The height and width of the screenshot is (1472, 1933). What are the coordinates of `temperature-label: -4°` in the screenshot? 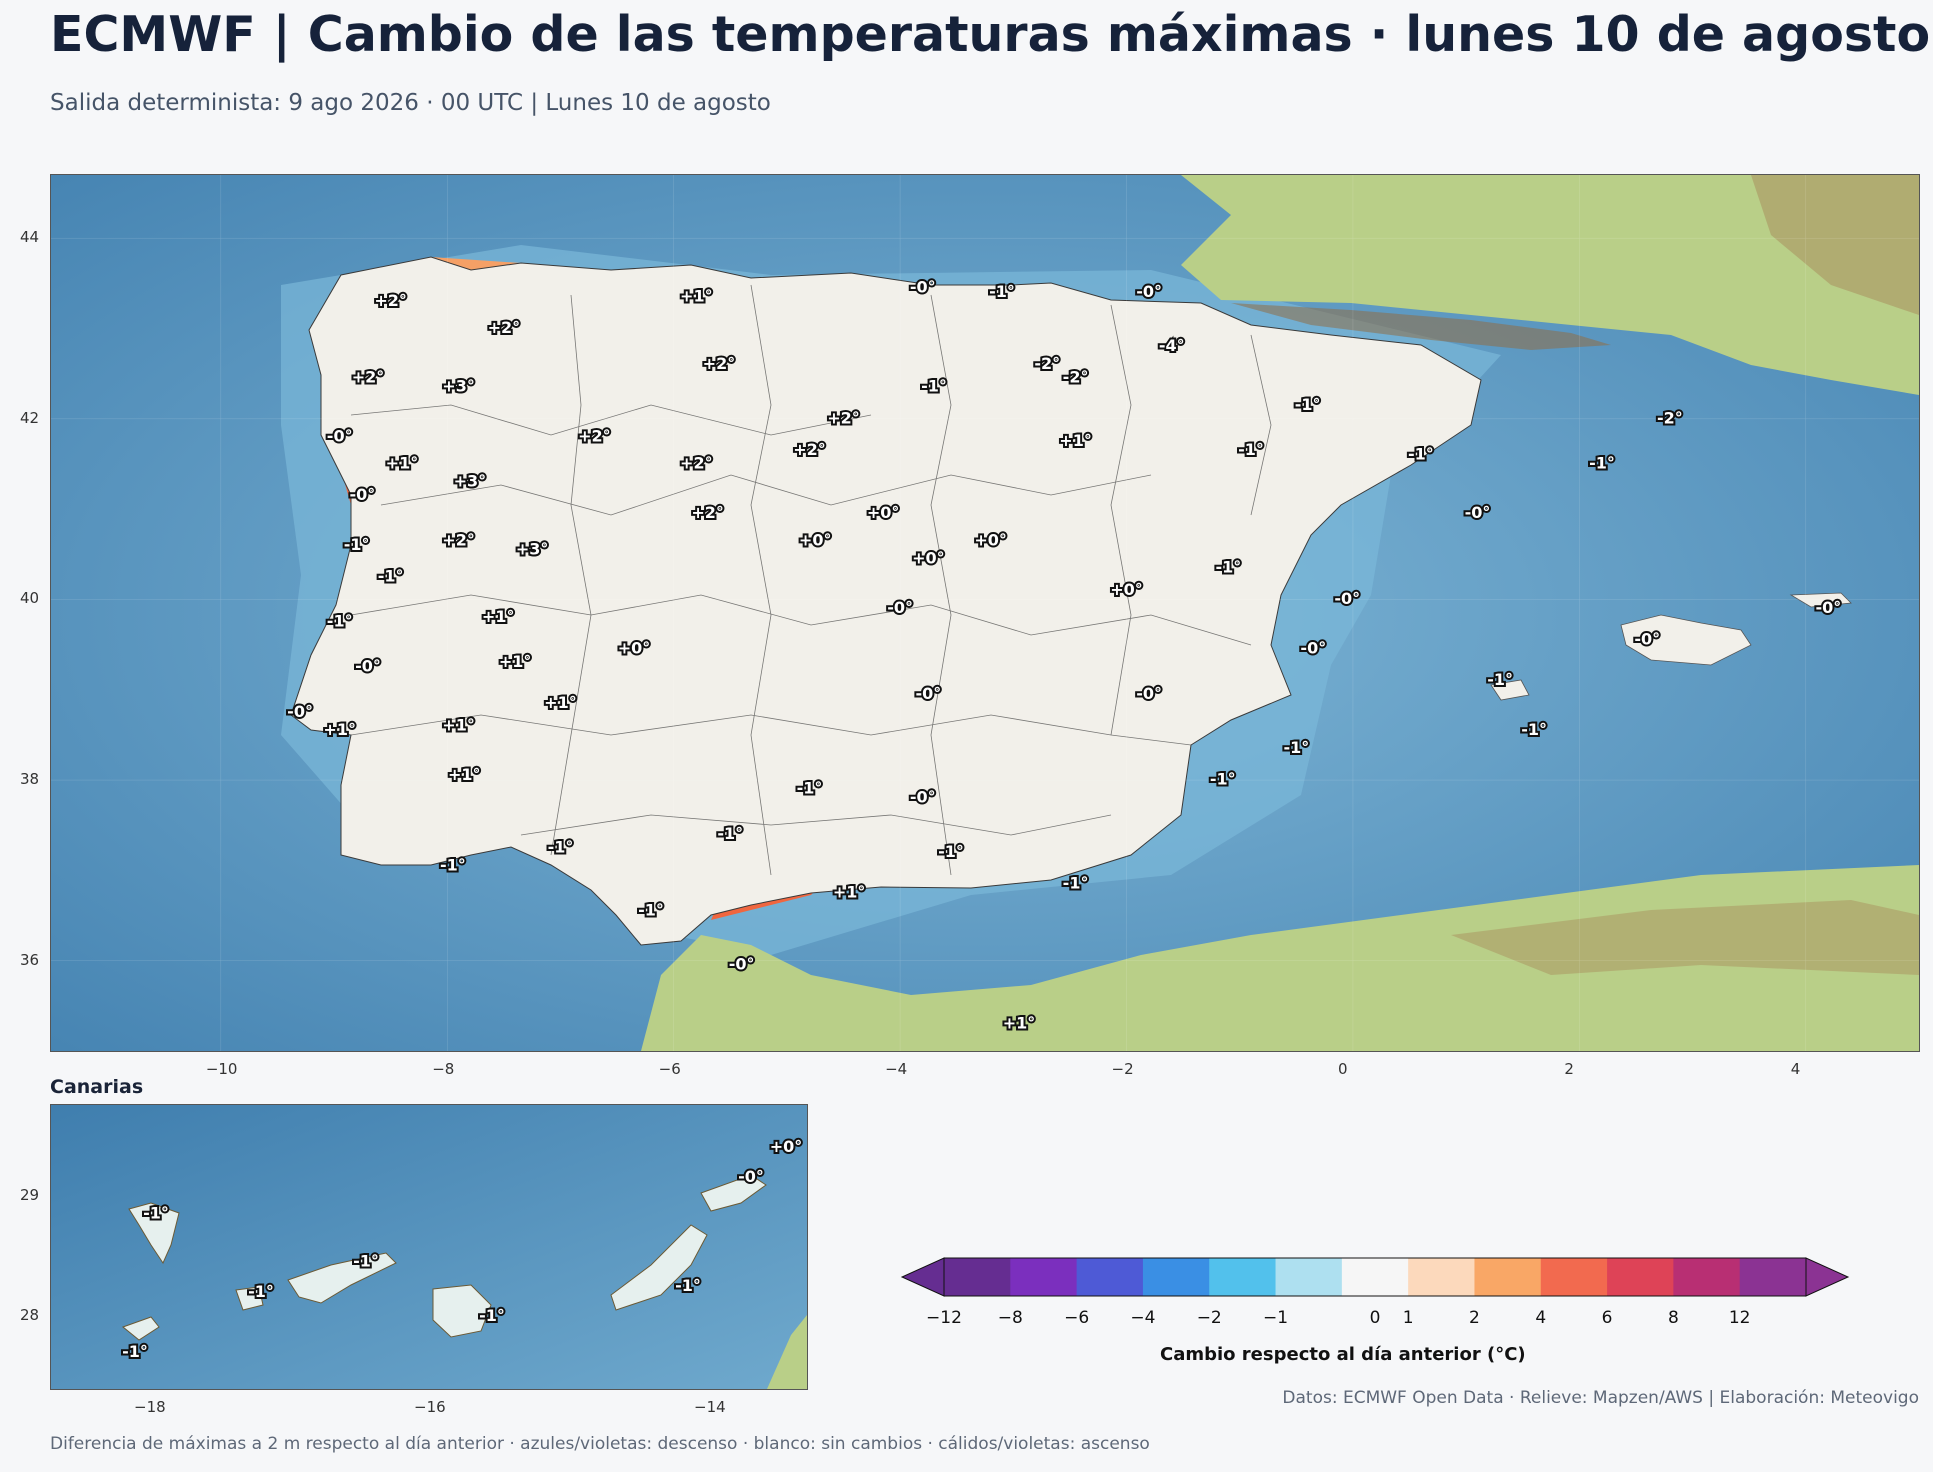 It's located at (1172, 345).